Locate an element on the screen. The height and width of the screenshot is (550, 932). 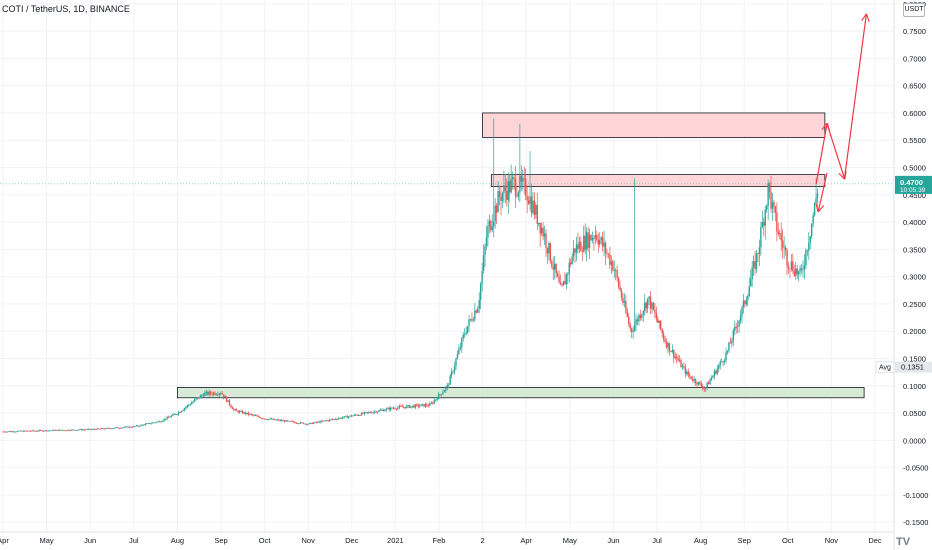
current-price-value: 0.4700 is located at coordinates (911, 182).